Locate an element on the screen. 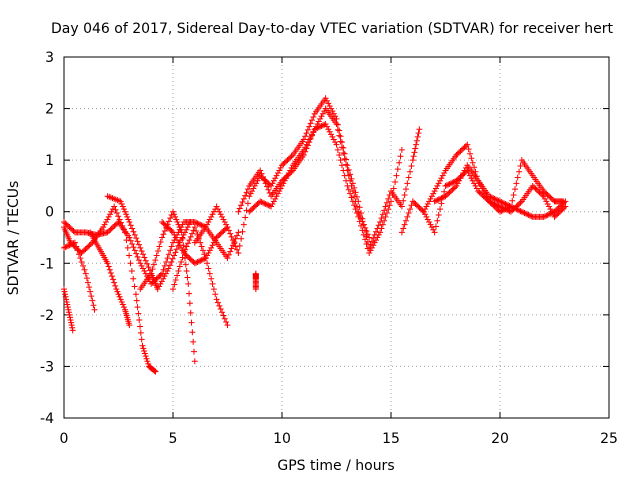 This screenshot has width=640, height=480. series-trace-n is located at coordinates (493, 178).